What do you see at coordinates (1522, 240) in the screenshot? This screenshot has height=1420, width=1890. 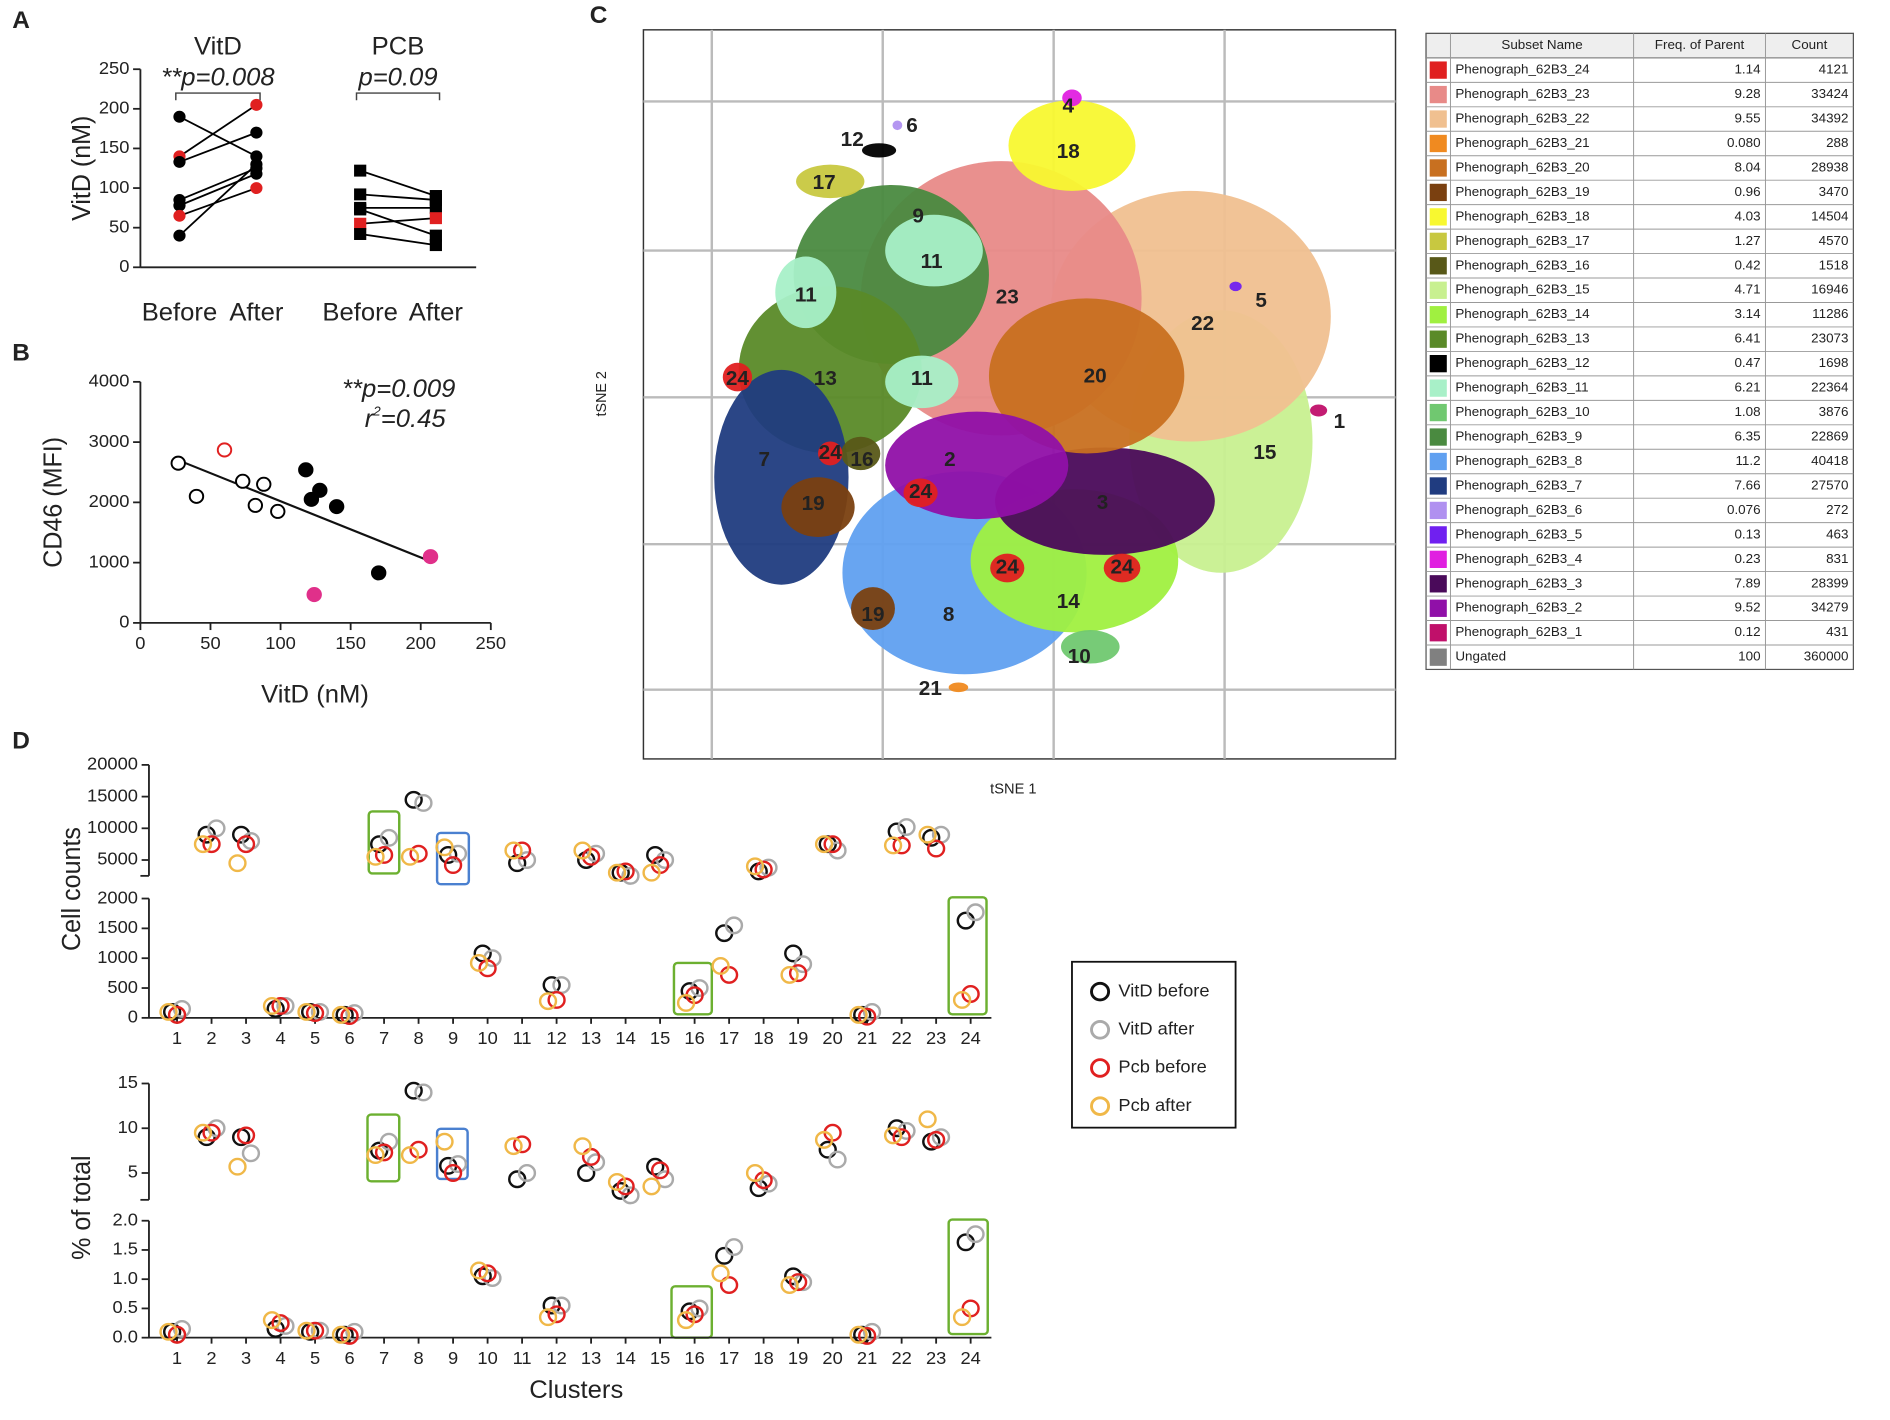 I see `table-name: Phenograph_62B3_17` at bounding box center [1522, 240].